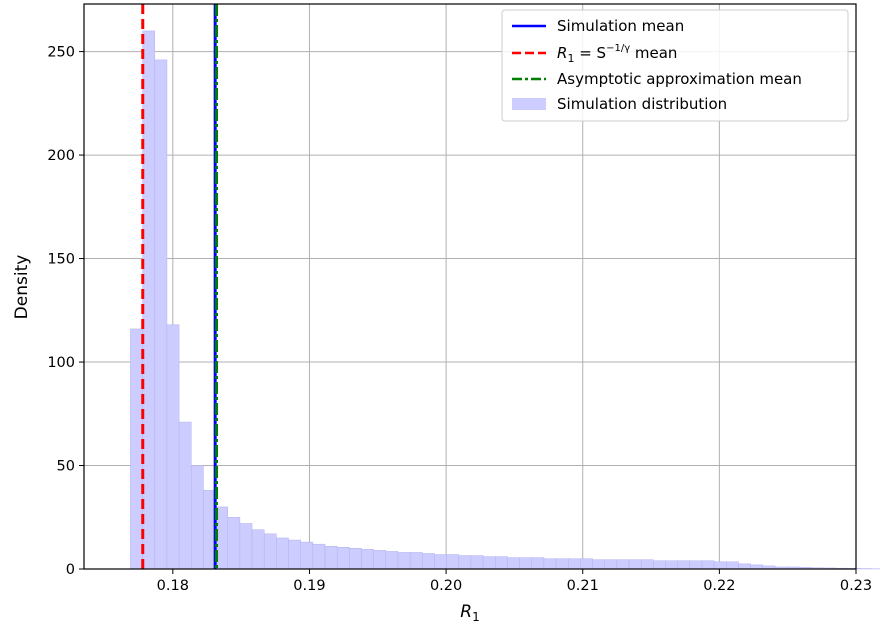 The width and height of the screenshot is (880, 626). Describe the element at coordinates (620, 26) in the screenshot. I see `legend-label-simulation-mean: Simulation mean` at that location.